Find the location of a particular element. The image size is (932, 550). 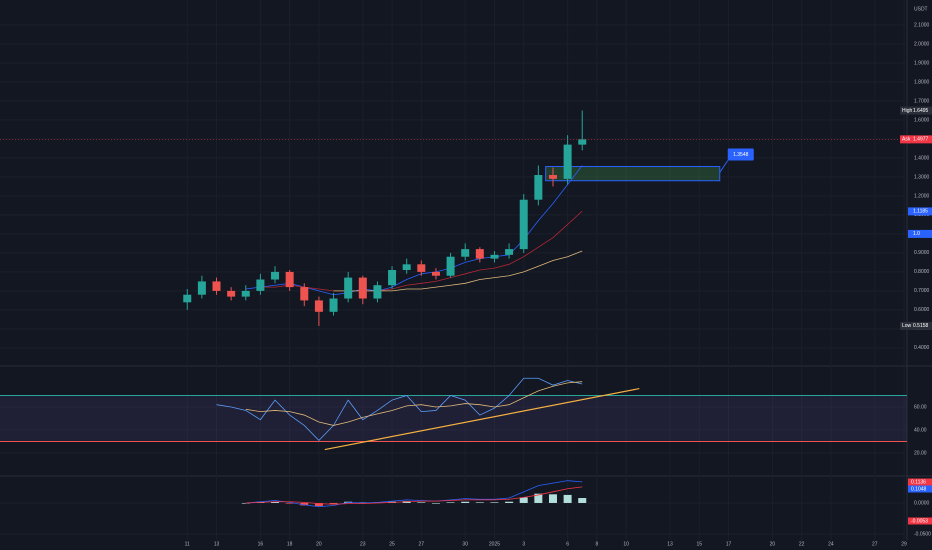

price-badge-prefix-label: Low is located at coordinates (907, 326).